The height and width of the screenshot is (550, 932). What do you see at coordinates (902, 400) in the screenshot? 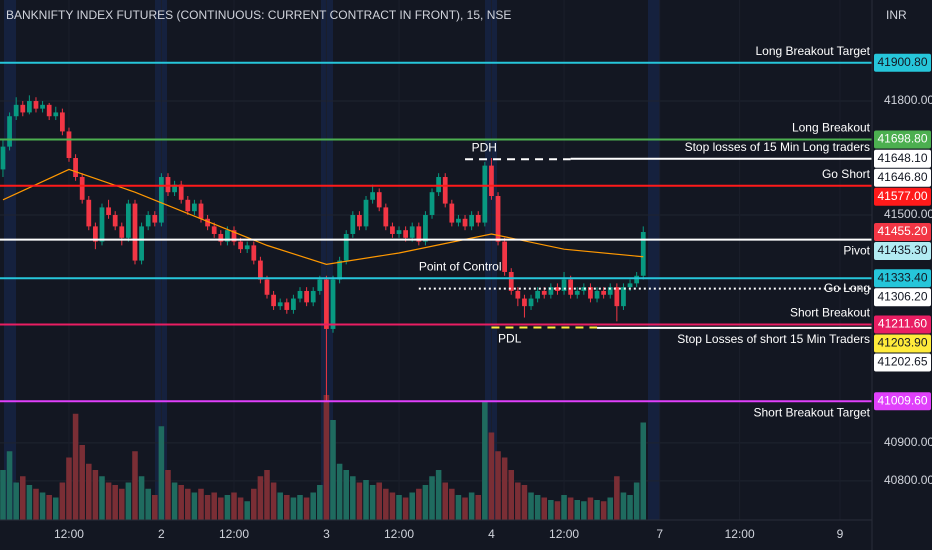
I see `price-box-label: 41009.60` at bounding box center [902, 400].